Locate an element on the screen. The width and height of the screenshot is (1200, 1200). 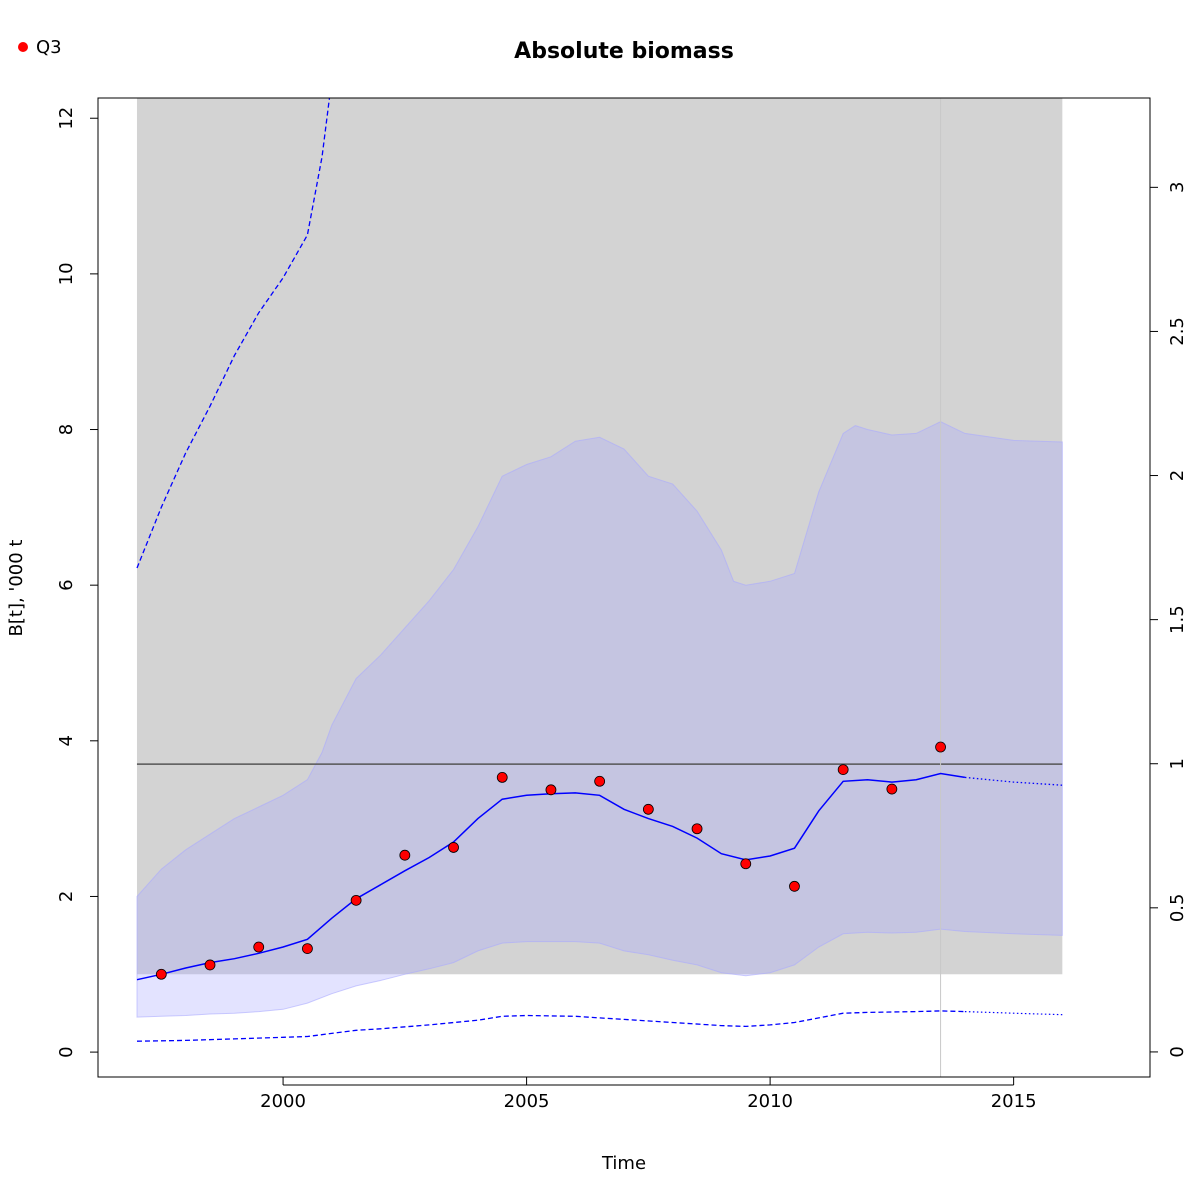
y-tick-label: 10 is located at coordinates (66, 273).